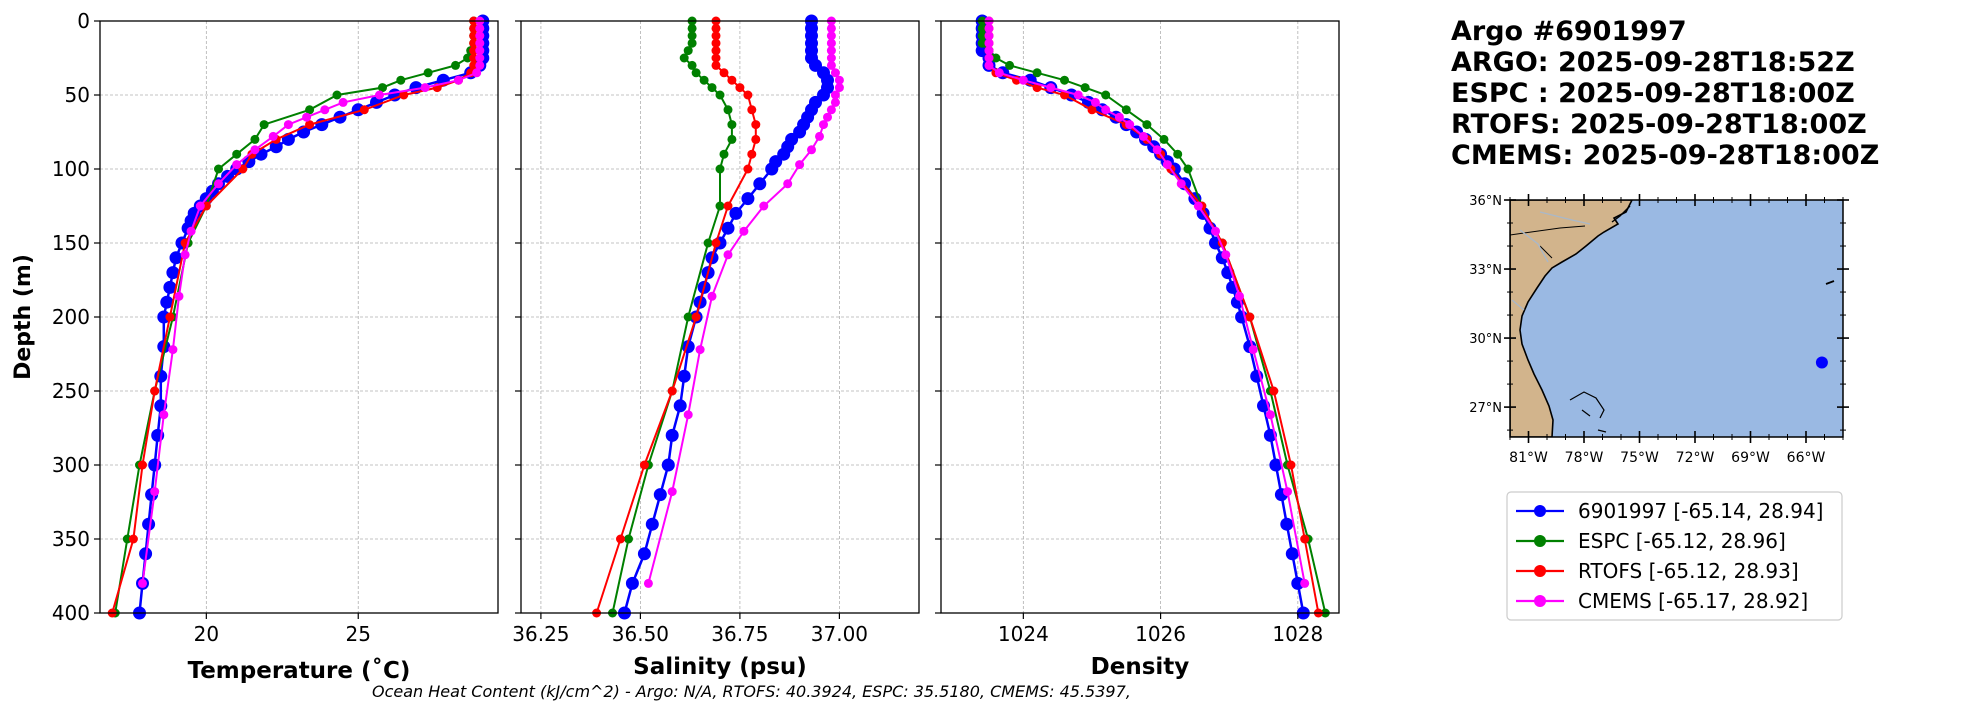 The image size is (1967, 712). Describe the element at coordinates (71, 539) in the screenshot. I see `y-tick-label: 350` at that location.